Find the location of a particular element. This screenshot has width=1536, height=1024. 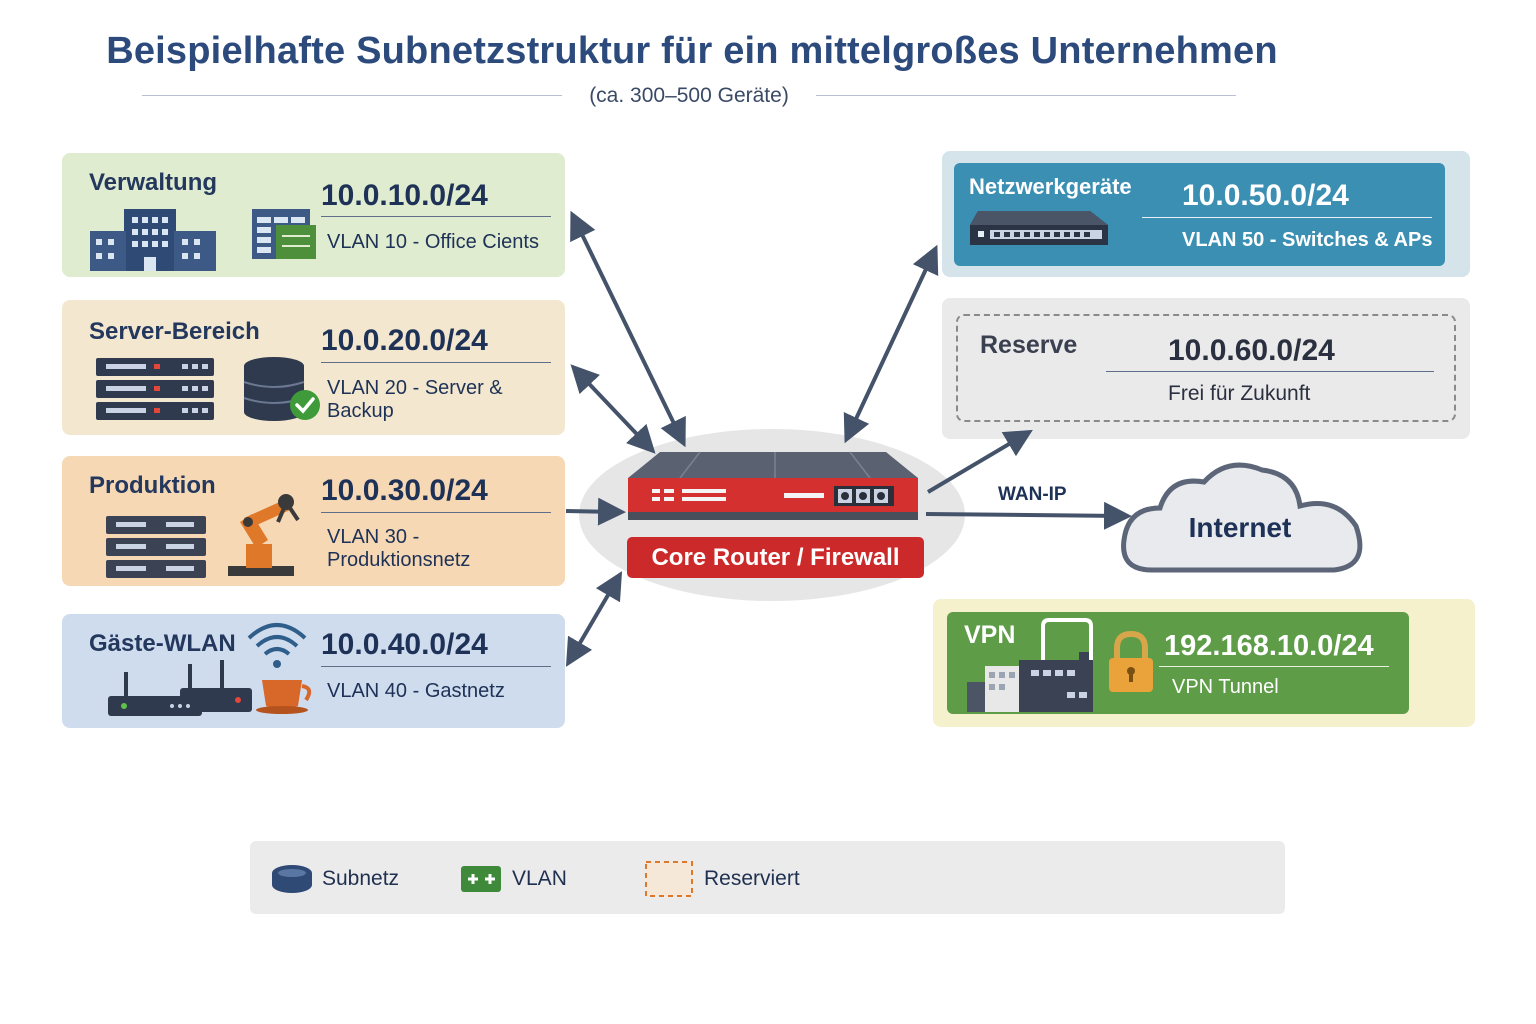

subnet-network: 10.0.40.0/24 is located at coordinates (404, 644).